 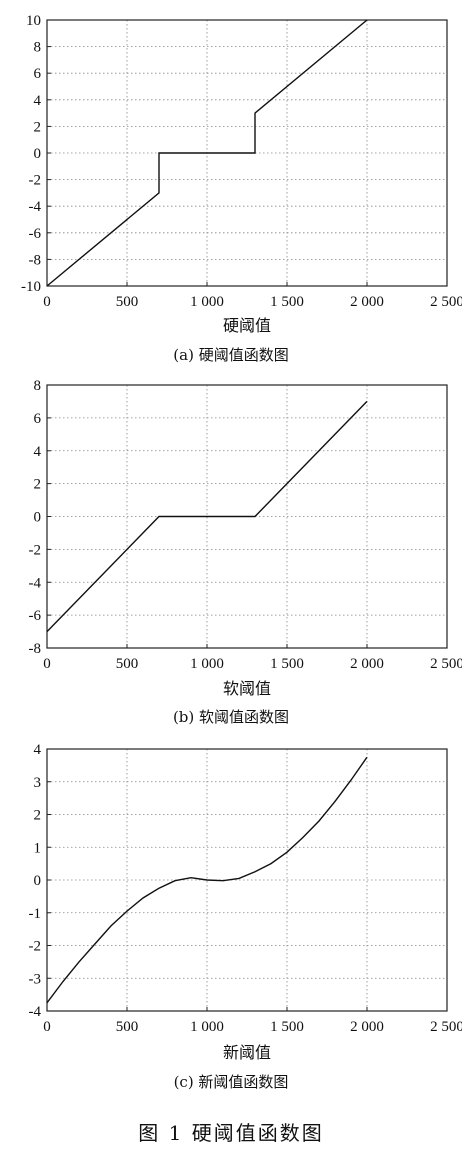 What do you see at coordinates (231, 717) in the screenshot?
I see `subfigure-caption: (b) 软阈值函数图` at bounding box center [231, 717].